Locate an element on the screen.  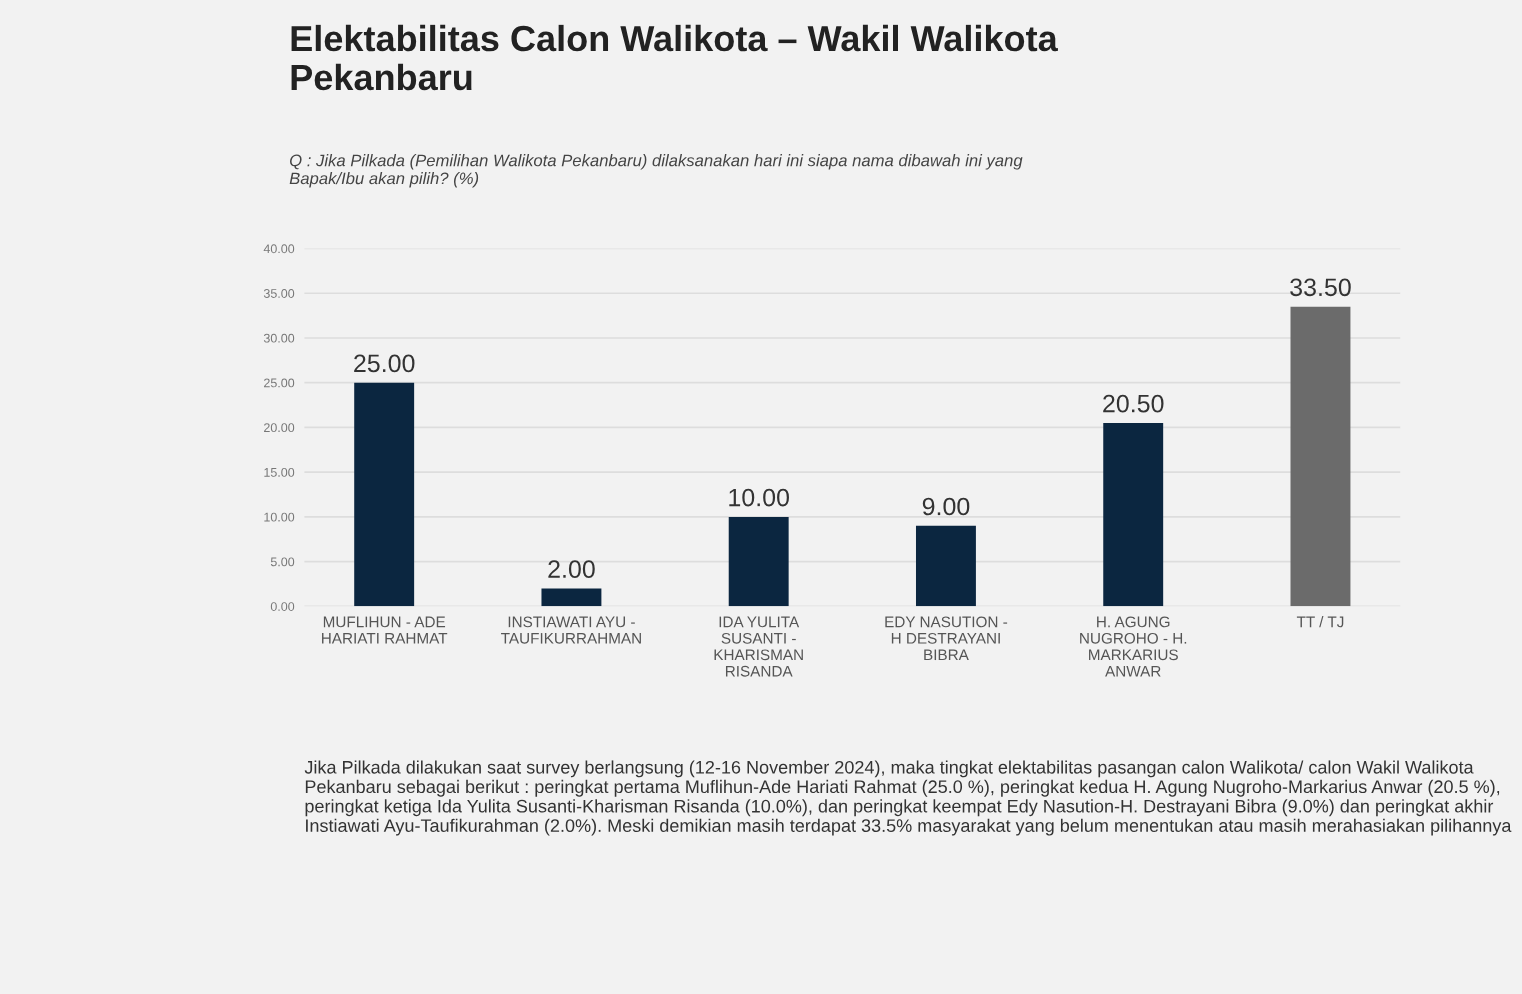
text: Jika Pilkada dilakukan saat survey berlangsung (12-16 November 2024), maka tingkat elektabilitas pasangan calon Walikota/ calon Wakil Walikota Pekanbaru sebagai berikut : peringkat pertama Muflihun-Ade Hariati Rahmat (25.0 %), peringkat kedua H. Agung Nugroho-Markarius Anwar (20.5 %), peringkat ketiga Ida Yulita Susanti-Kharisman Risanda (10.0%), dan peringkat keempat Edy Nasution-H. Destrayani Bibra (9.0%) dan peringkat akhir Instiawati Ayu-Taufikurahman (2.0%). Meski demikian masih terdapat 33.5% masyarakat yang belum menentukan atau masih merahasiakan pilihannya is located at coordinates (908, 798).